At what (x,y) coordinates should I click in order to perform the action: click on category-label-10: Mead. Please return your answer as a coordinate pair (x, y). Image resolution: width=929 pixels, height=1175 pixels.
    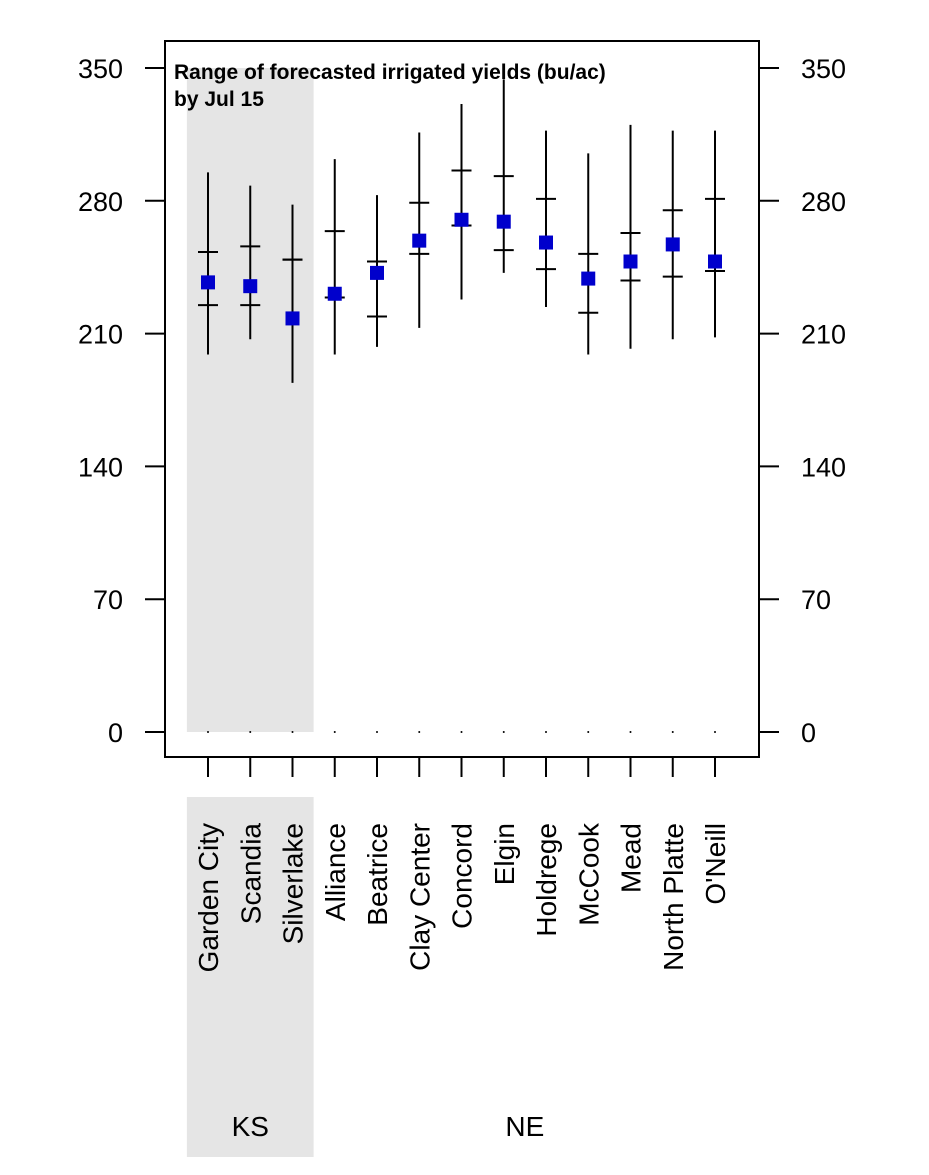
    Looking at the image, I should click on (631, 858).